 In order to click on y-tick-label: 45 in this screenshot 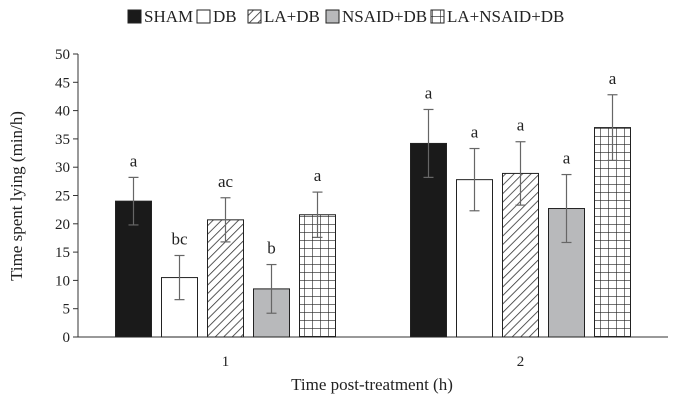, I will do `click(62, 83)`.